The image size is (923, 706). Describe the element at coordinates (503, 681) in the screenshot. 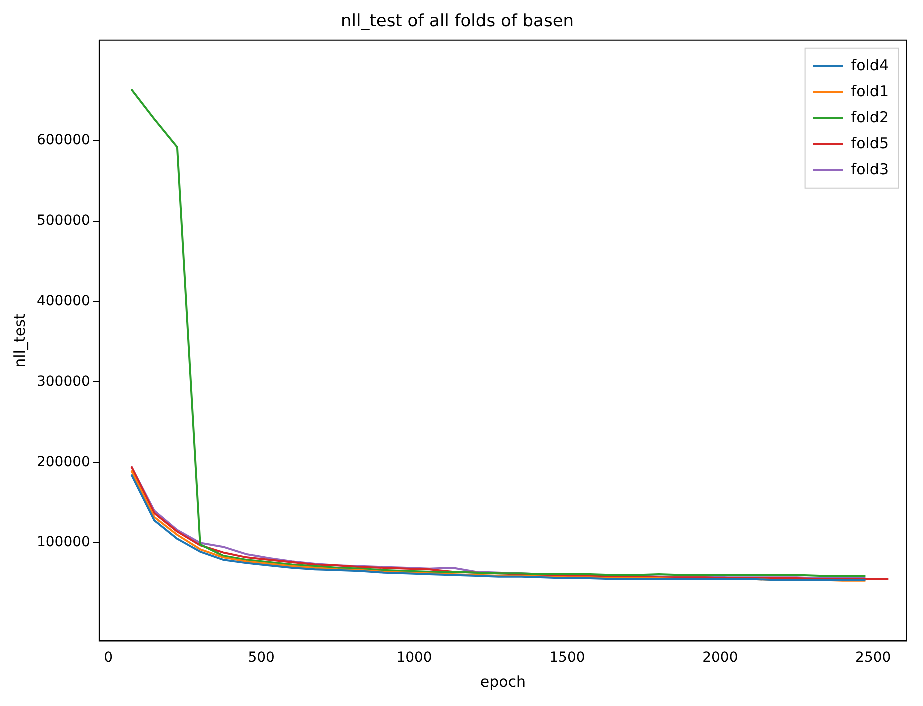

I see `x-axis-title: epoch` at that location.